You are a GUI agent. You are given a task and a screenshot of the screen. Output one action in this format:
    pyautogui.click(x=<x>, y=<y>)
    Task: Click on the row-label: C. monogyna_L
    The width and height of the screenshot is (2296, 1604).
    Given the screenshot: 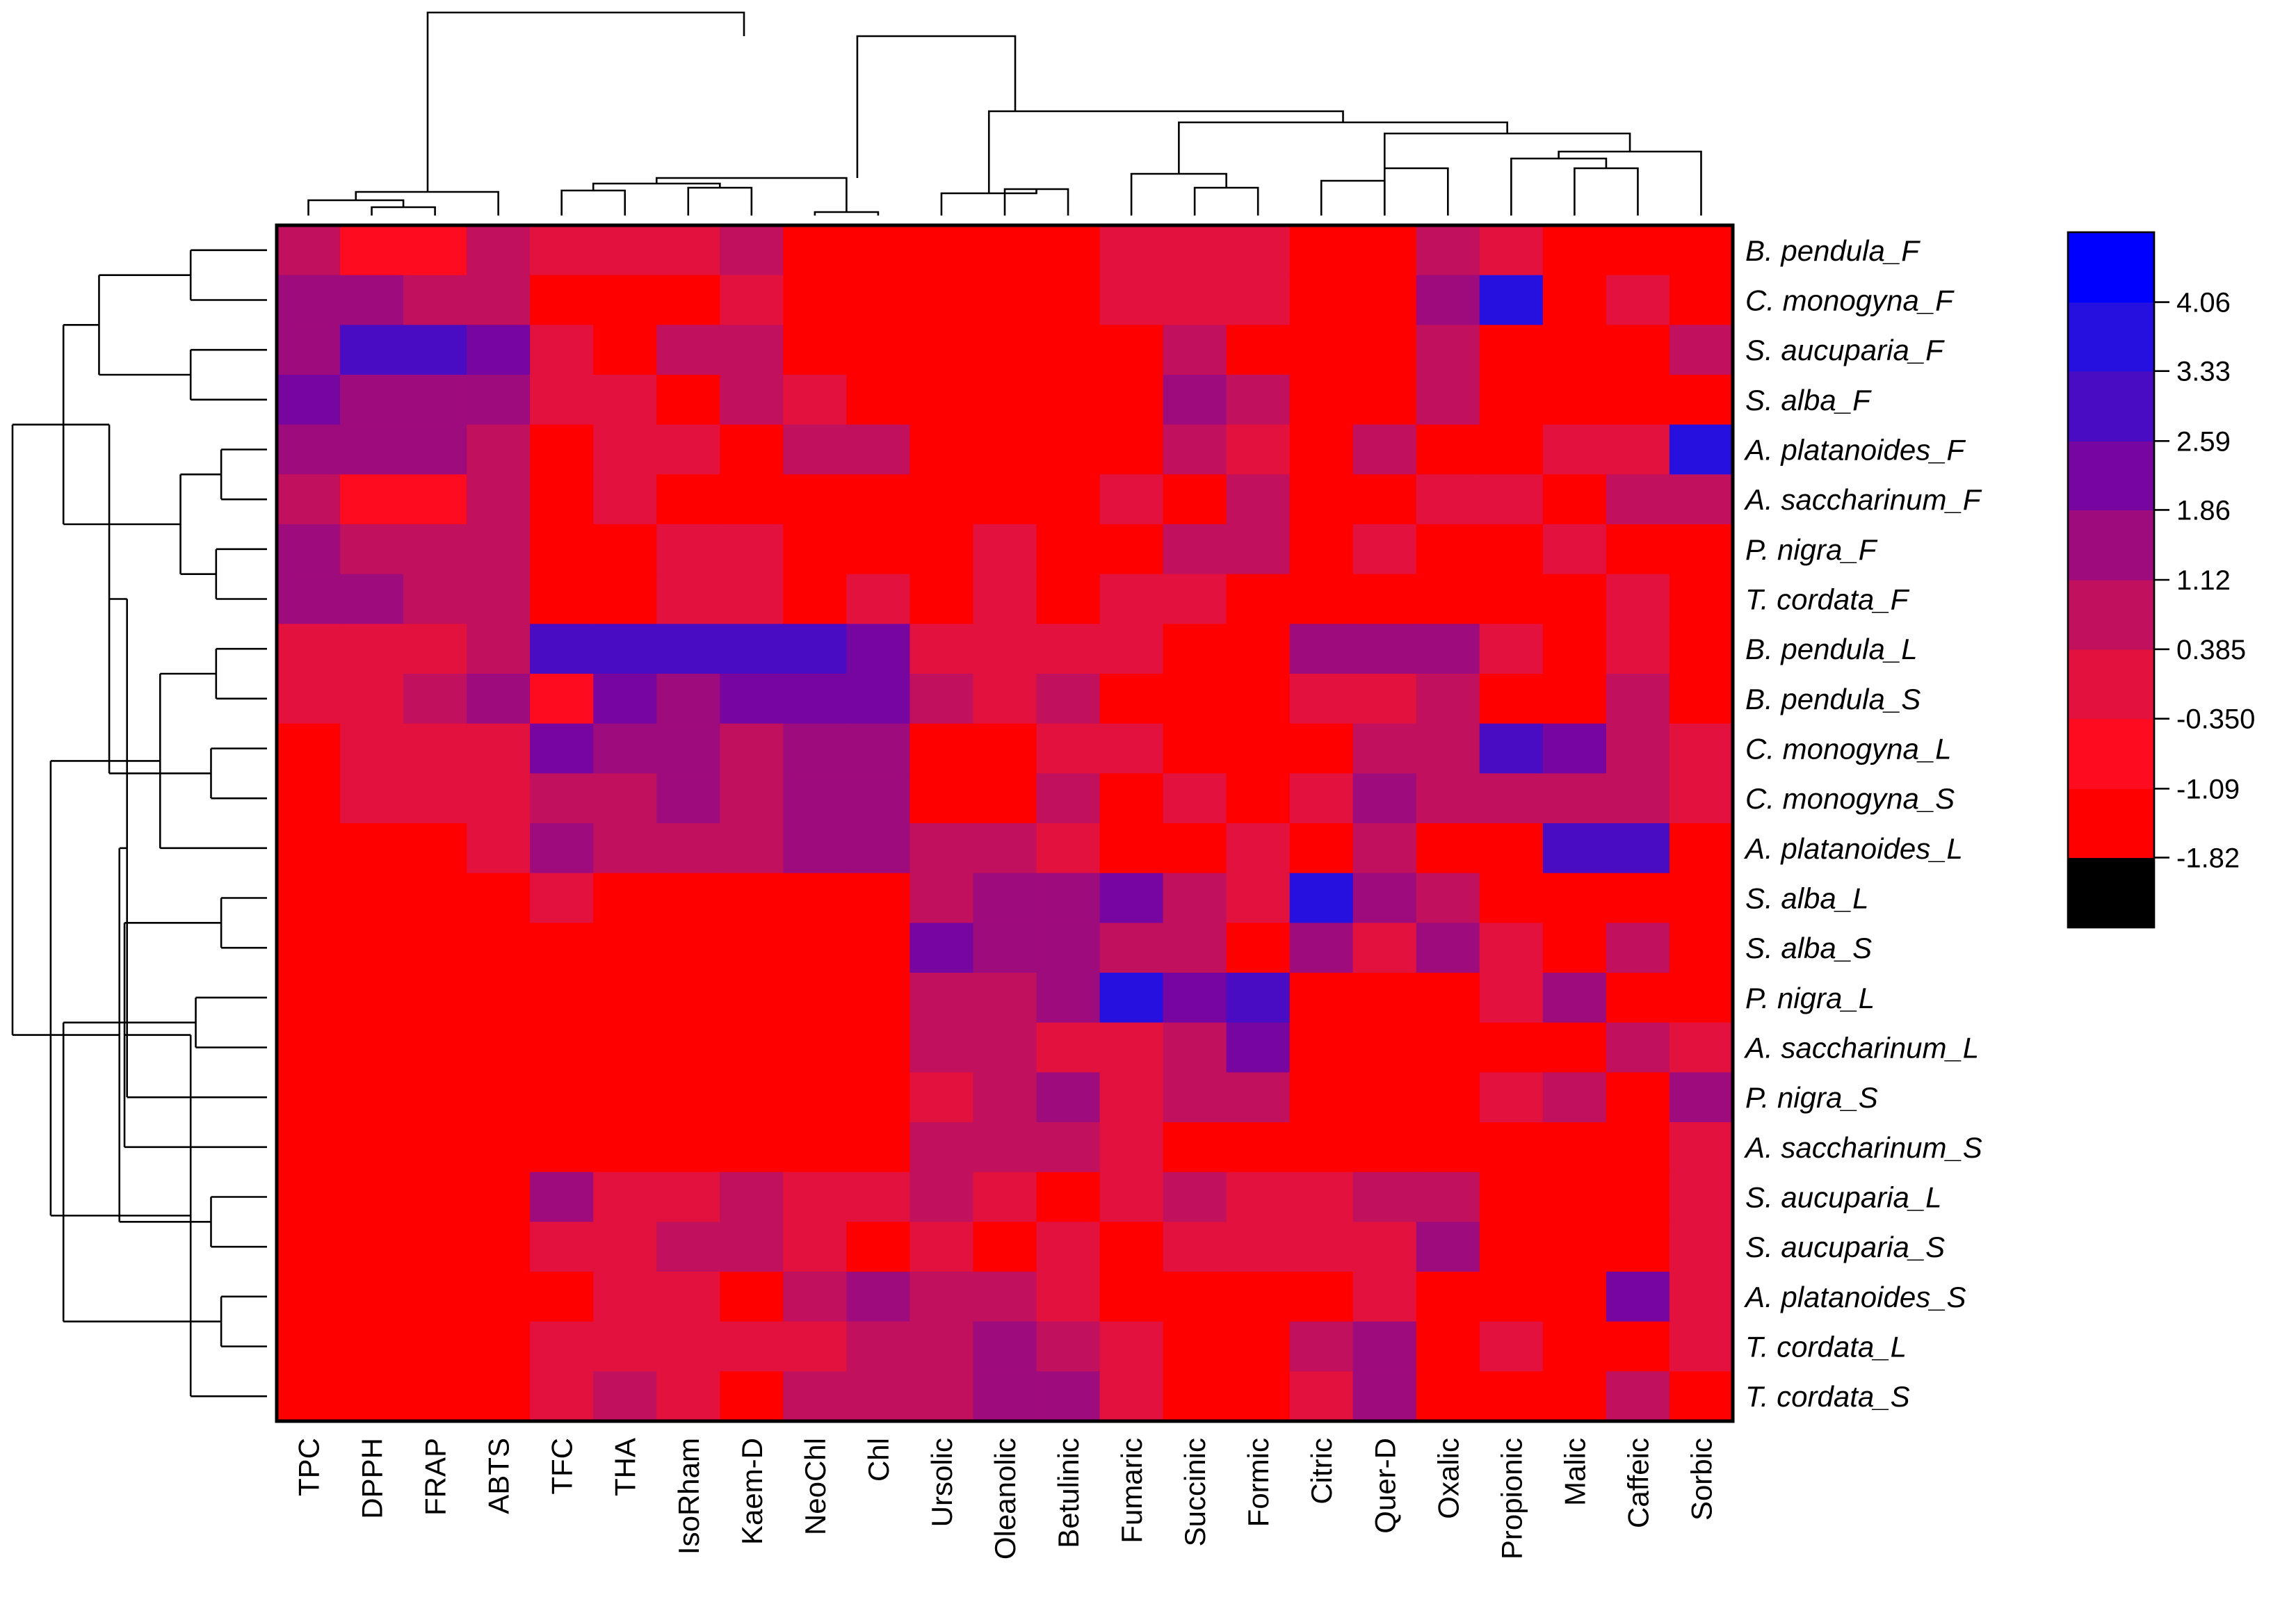 What is the action you would take?
    pyautogui.click(x=1848, y=749)
    